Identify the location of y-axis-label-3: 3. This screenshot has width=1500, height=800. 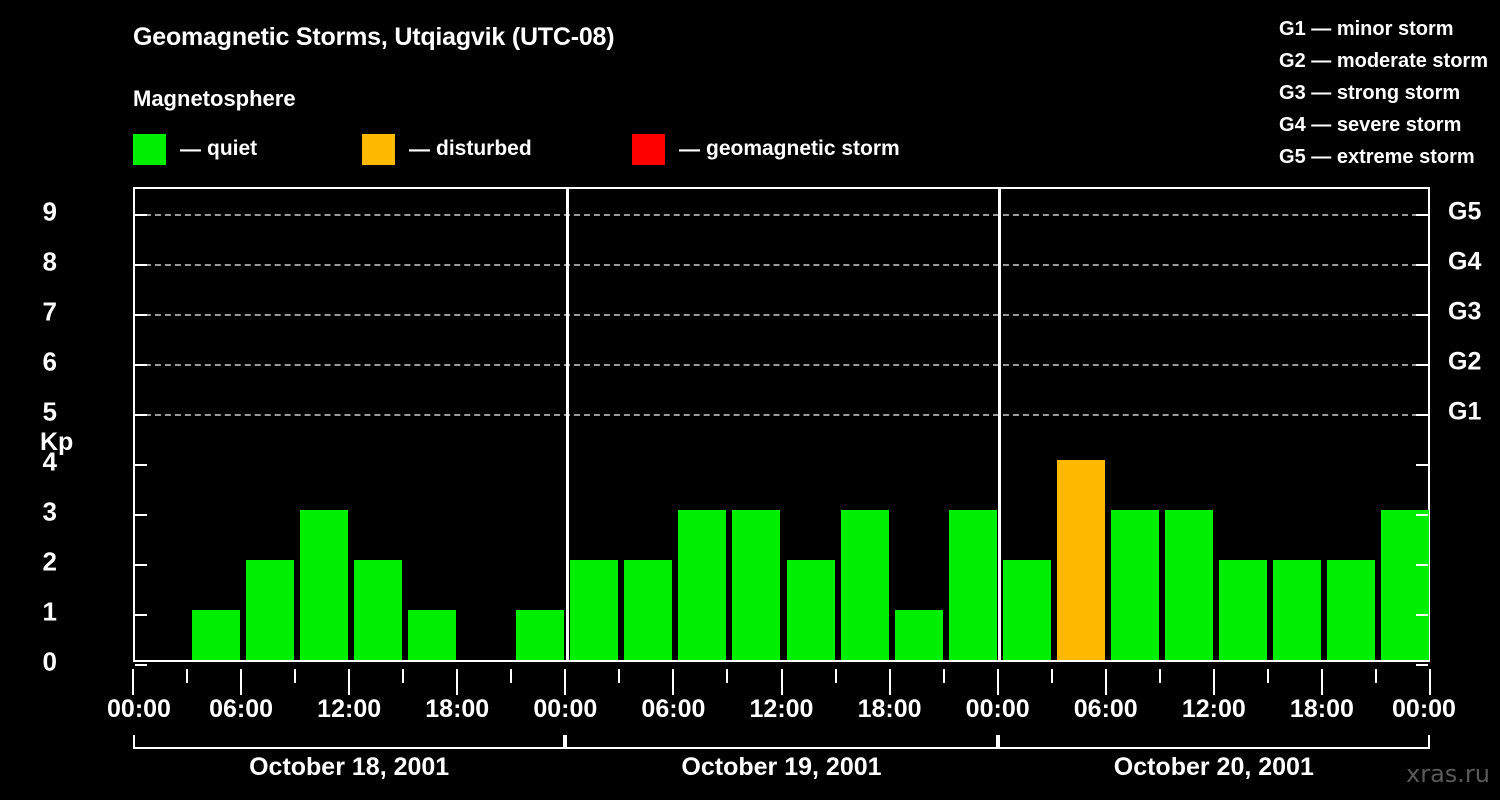
(49, 511).